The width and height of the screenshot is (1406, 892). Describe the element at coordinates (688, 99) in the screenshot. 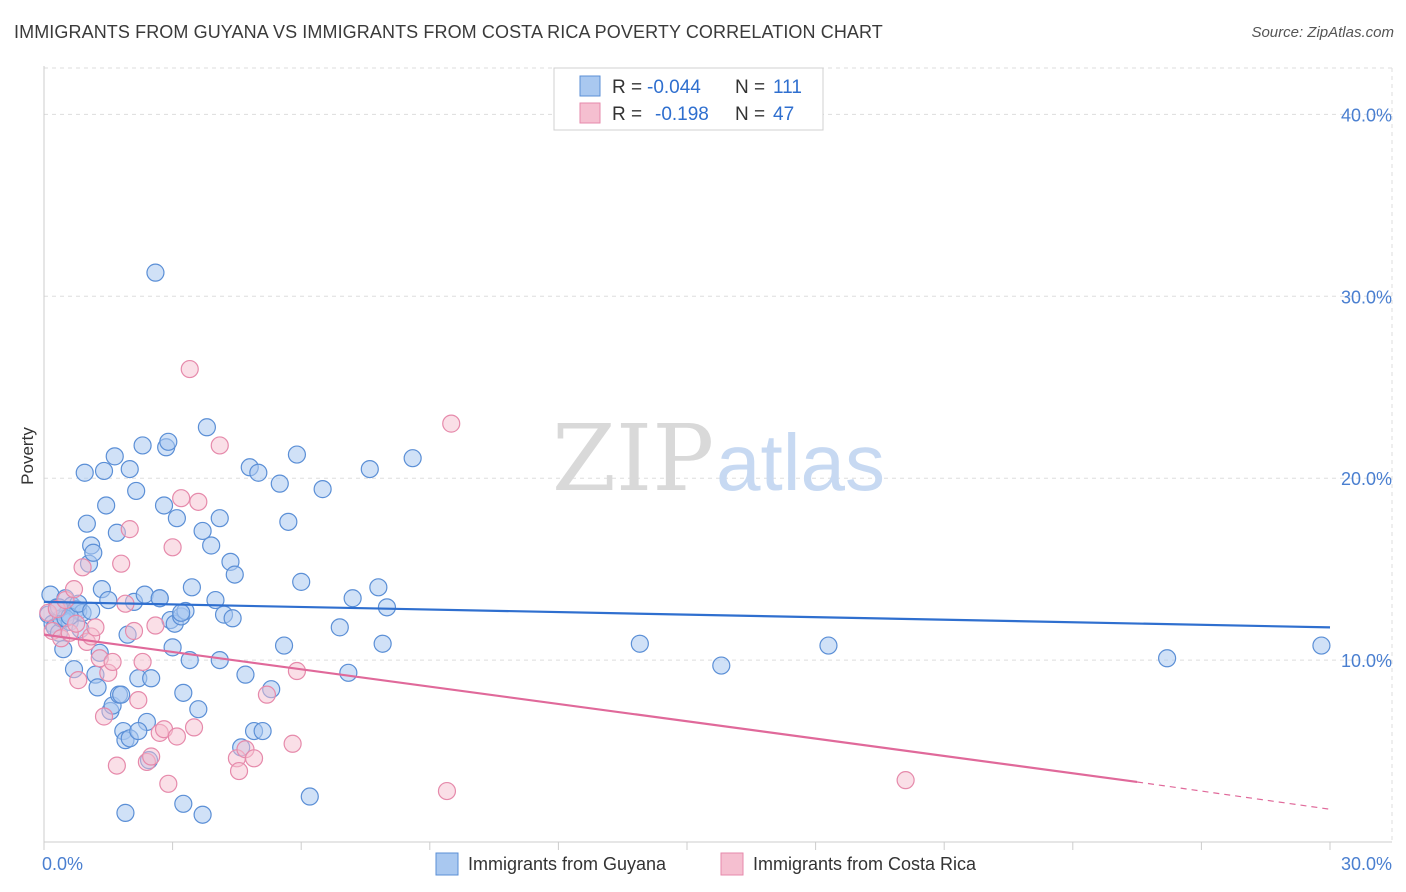

I see `legend: R = -0.044 N = 111 R = -0.198 N = 47` at that location.